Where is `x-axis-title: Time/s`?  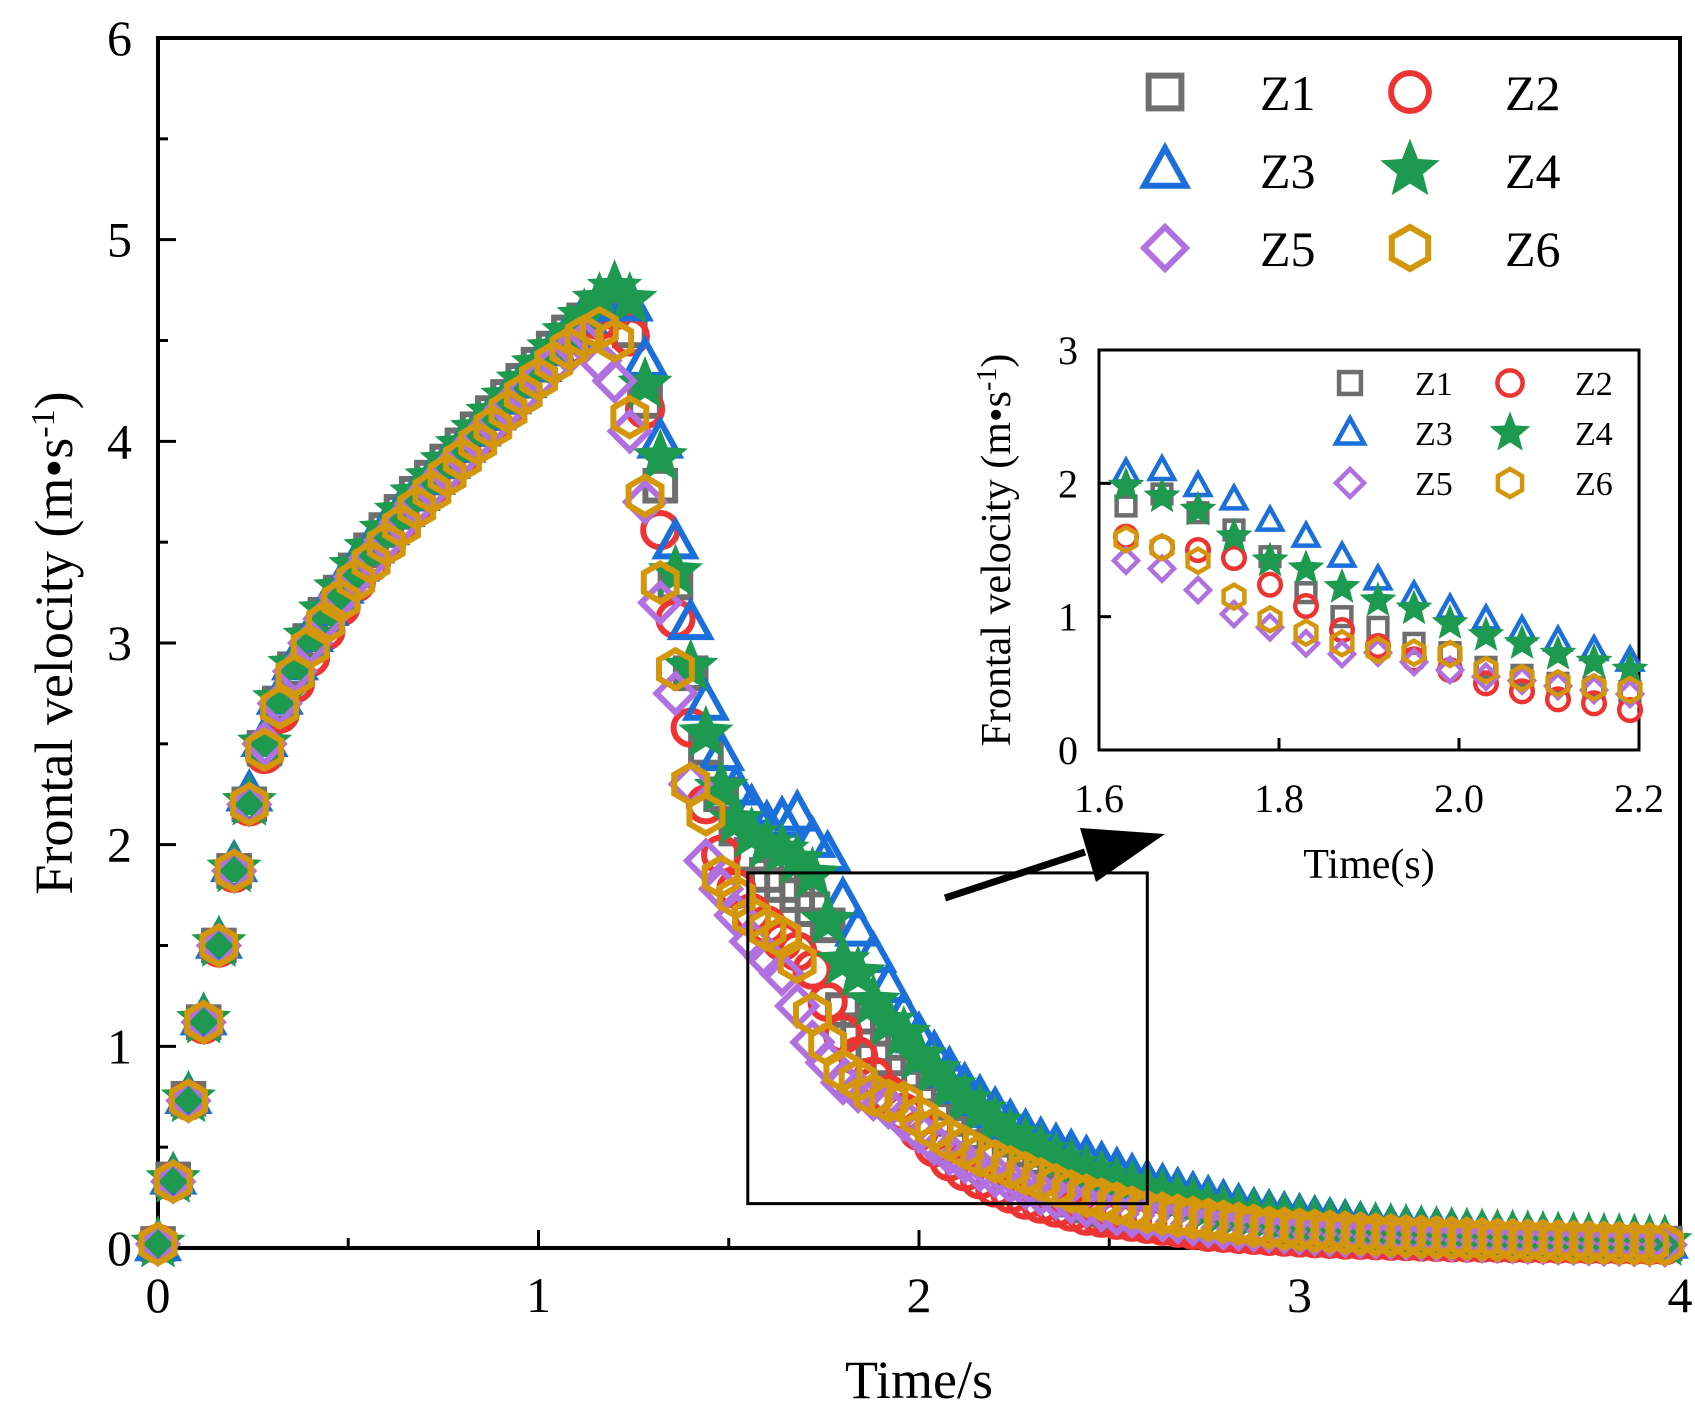
x-axis-title: Time/s is located at coordinates (919, 1379).